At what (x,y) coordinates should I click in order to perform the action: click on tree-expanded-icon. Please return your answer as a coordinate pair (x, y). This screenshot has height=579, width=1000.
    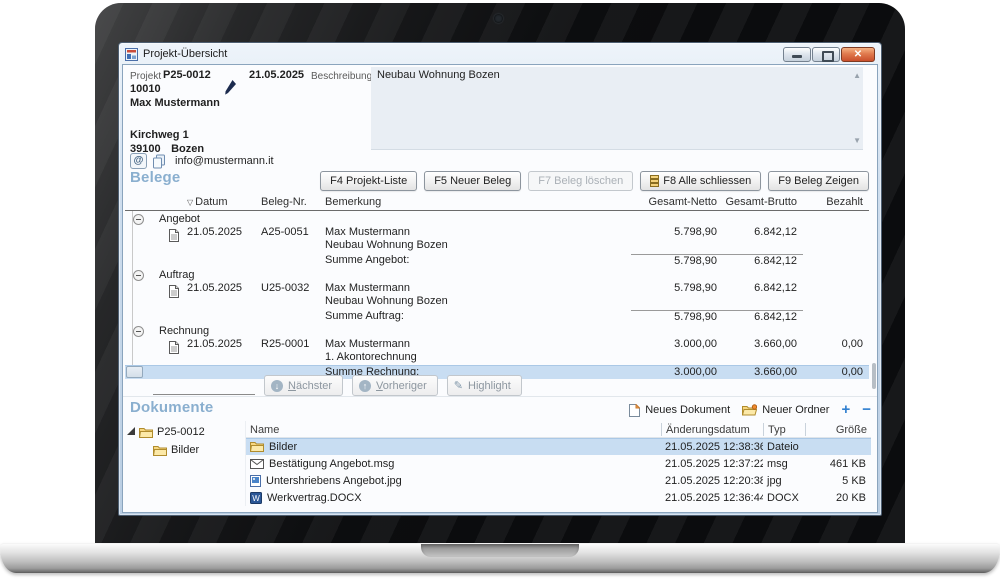
    Looking at the image, I should click on (131, 431).